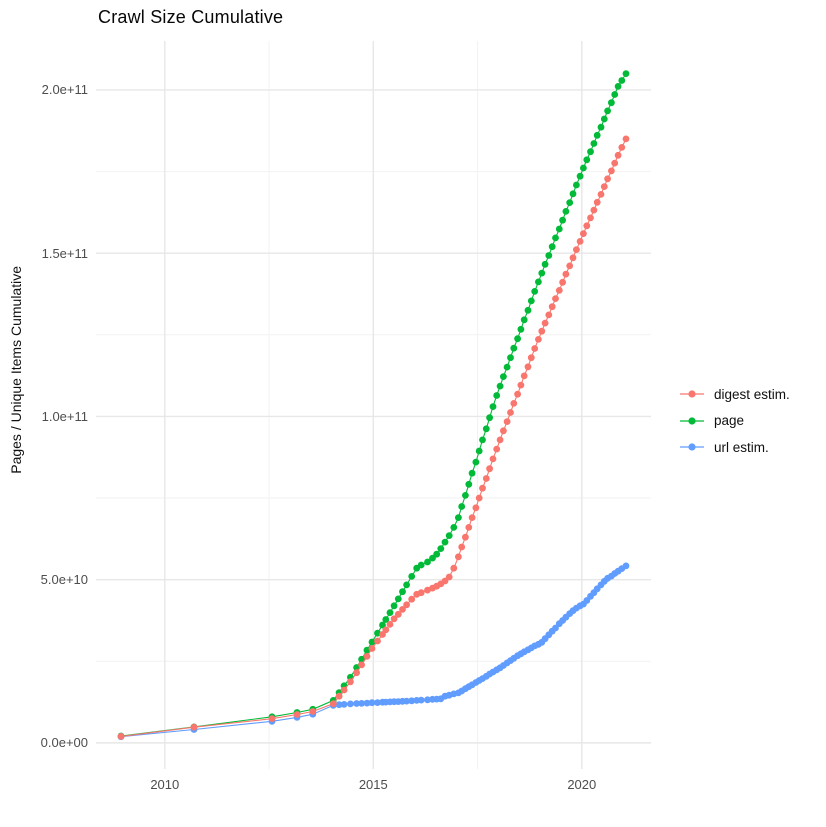  What do you see at coordinates (64, 580) in the screenshot?
I see `y-tick-label: 5.0e+10` at bounding box center [64, 580].